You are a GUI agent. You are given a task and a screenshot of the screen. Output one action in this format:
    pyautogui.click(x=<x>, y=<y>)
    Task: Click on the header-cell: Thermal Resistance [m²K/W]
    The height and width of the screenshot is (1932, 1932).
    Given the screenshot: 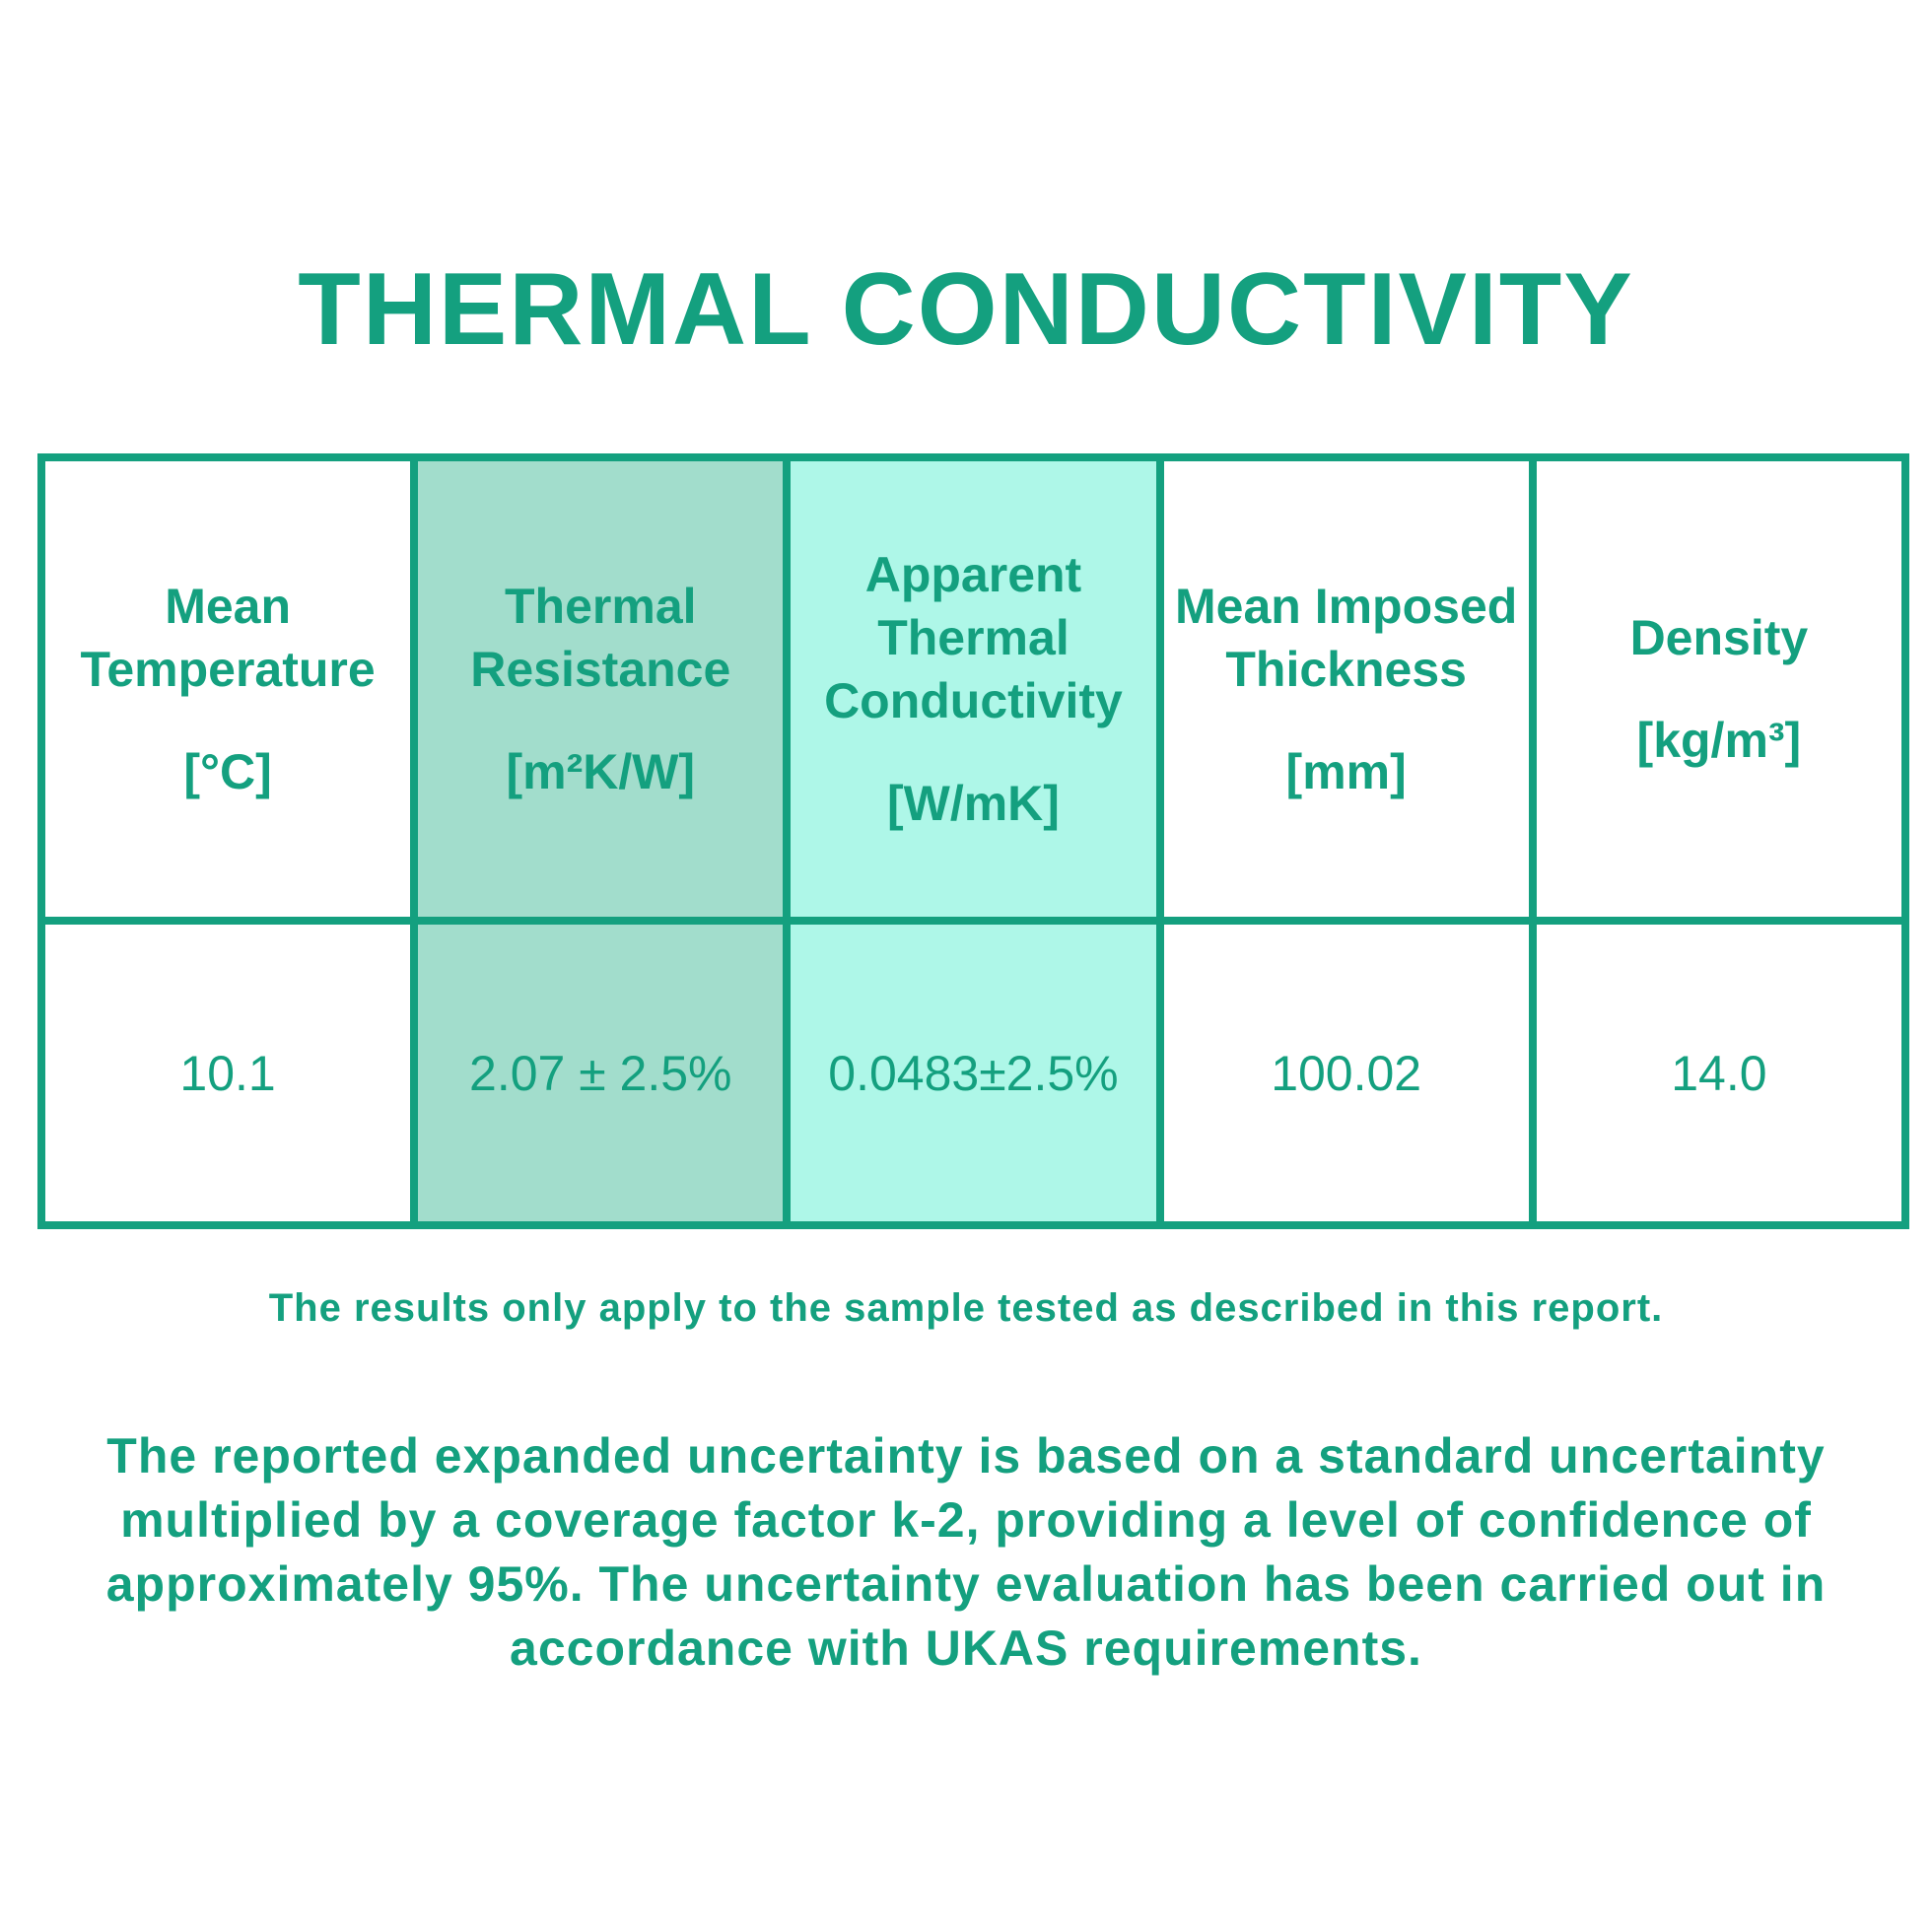 What is the action you would take?
    pyautogui.click(x=601, y=689)
    